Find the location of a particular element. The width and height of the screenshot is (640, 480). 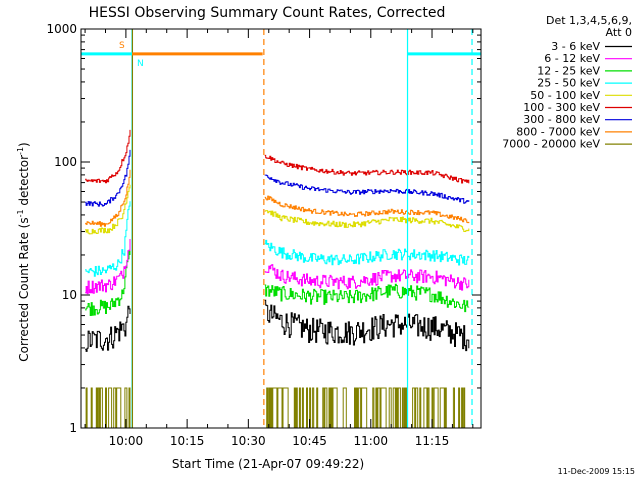

y-tick-label: 1 is located at coordinates (73, 428).